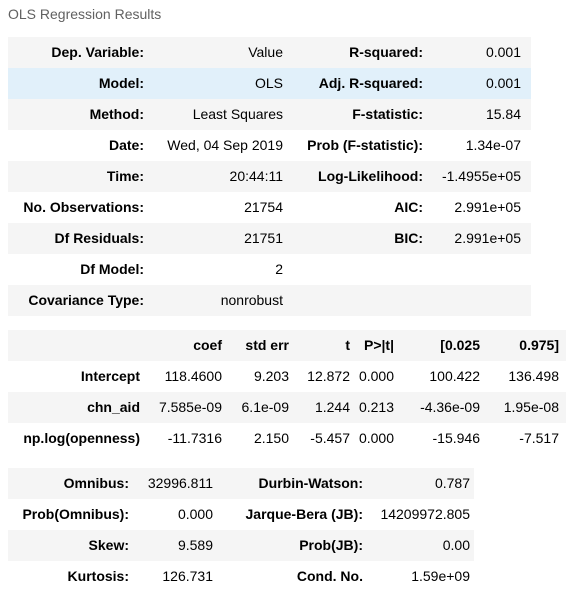  I want to click on summary-label: Df Residuals:, so click(99, 238).